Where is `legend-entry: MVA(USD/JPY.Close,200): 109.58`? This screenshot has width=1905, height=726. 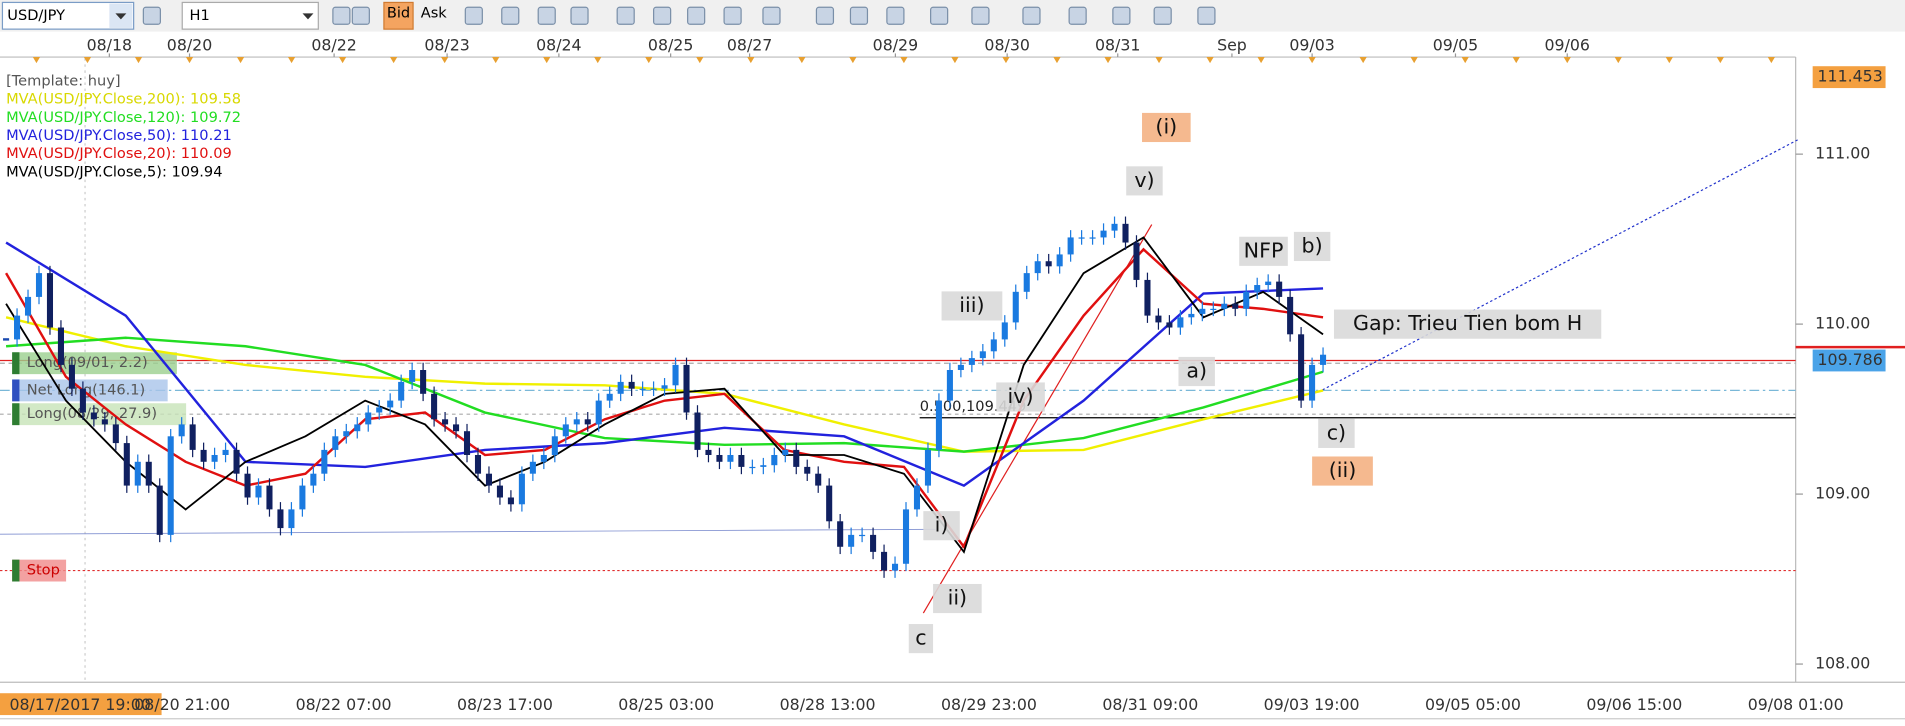 legend-entry: MVA(USD/JPY.Close,200): 109.58 is located at coordinates (123, 99).